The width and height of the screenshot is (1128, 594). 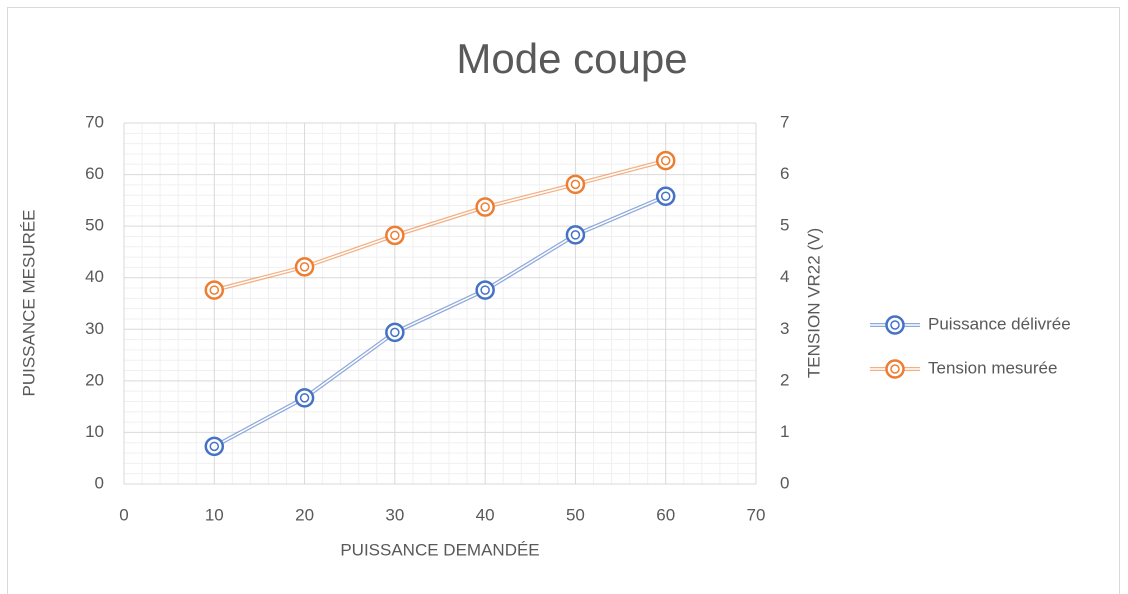 What do you see at coordinates (756, 514) in the screenshot?
I see `x-tick-label: 70` at bounding box center [756, 514].